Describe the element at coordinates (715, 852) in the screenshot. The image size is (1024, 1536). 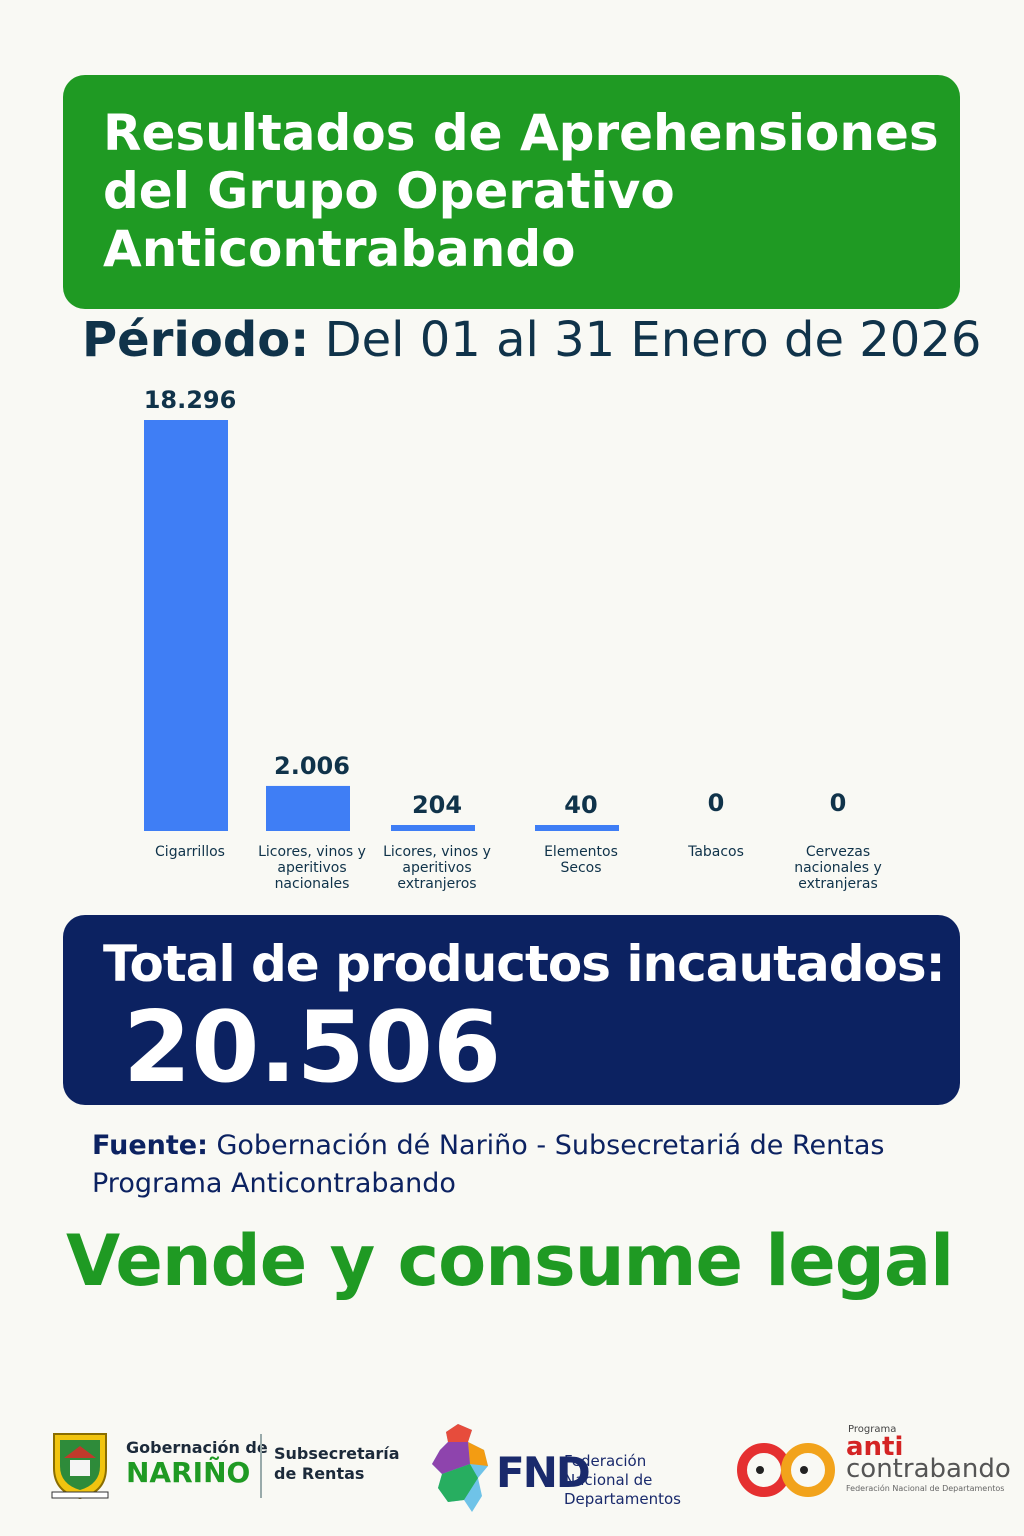
I see `category-label-4-0: Tabacos` at that location.